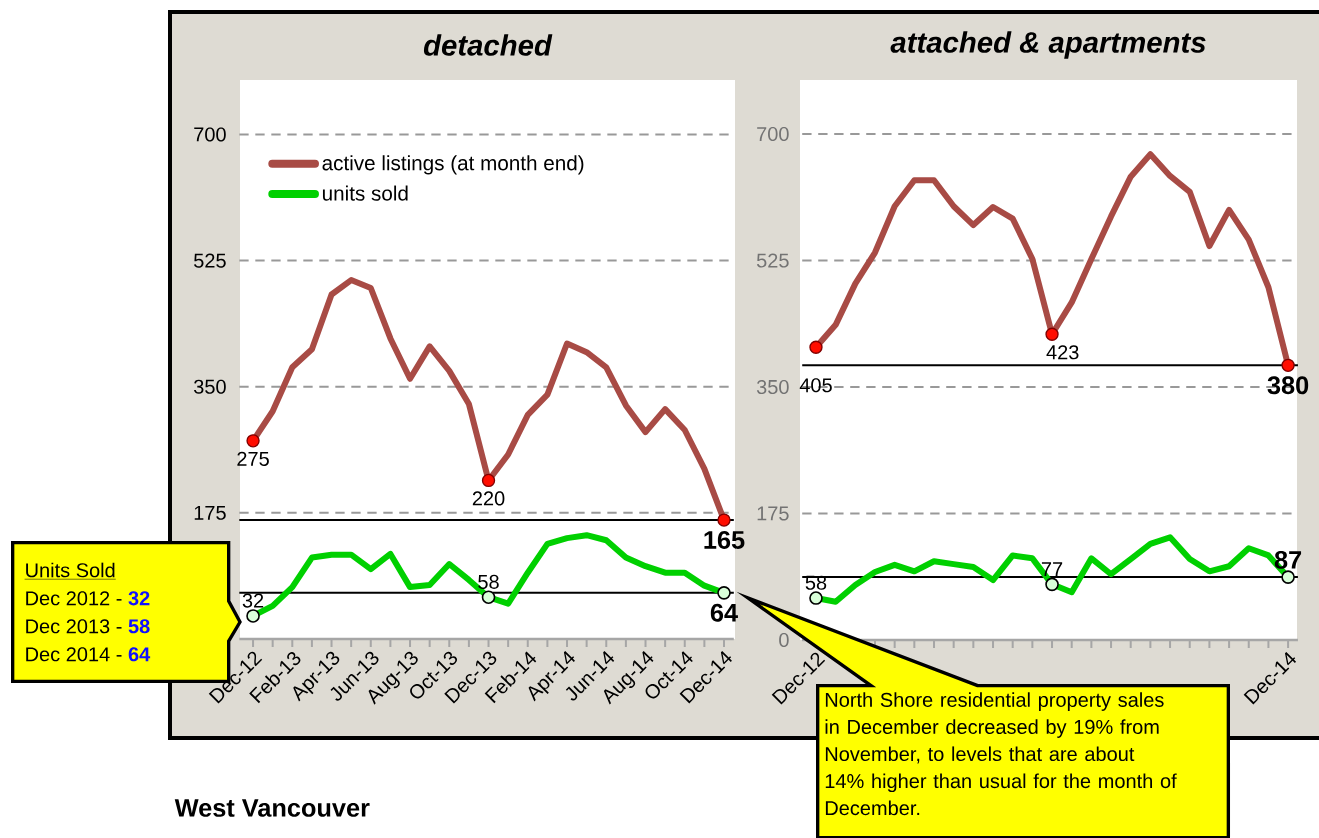 The image size is (1319, 838). Describe the element at coordinates (784, 640) in the screenshot. I see `y-tick-label: 0` at that location.